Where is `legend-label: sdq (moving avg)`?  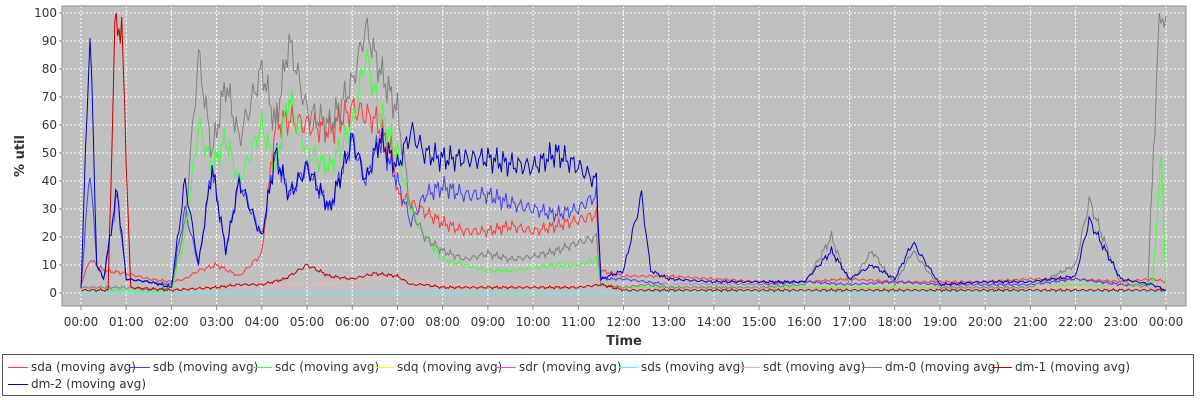 legend-label: sdq (moving avg) is located at coordinates (450, 367).